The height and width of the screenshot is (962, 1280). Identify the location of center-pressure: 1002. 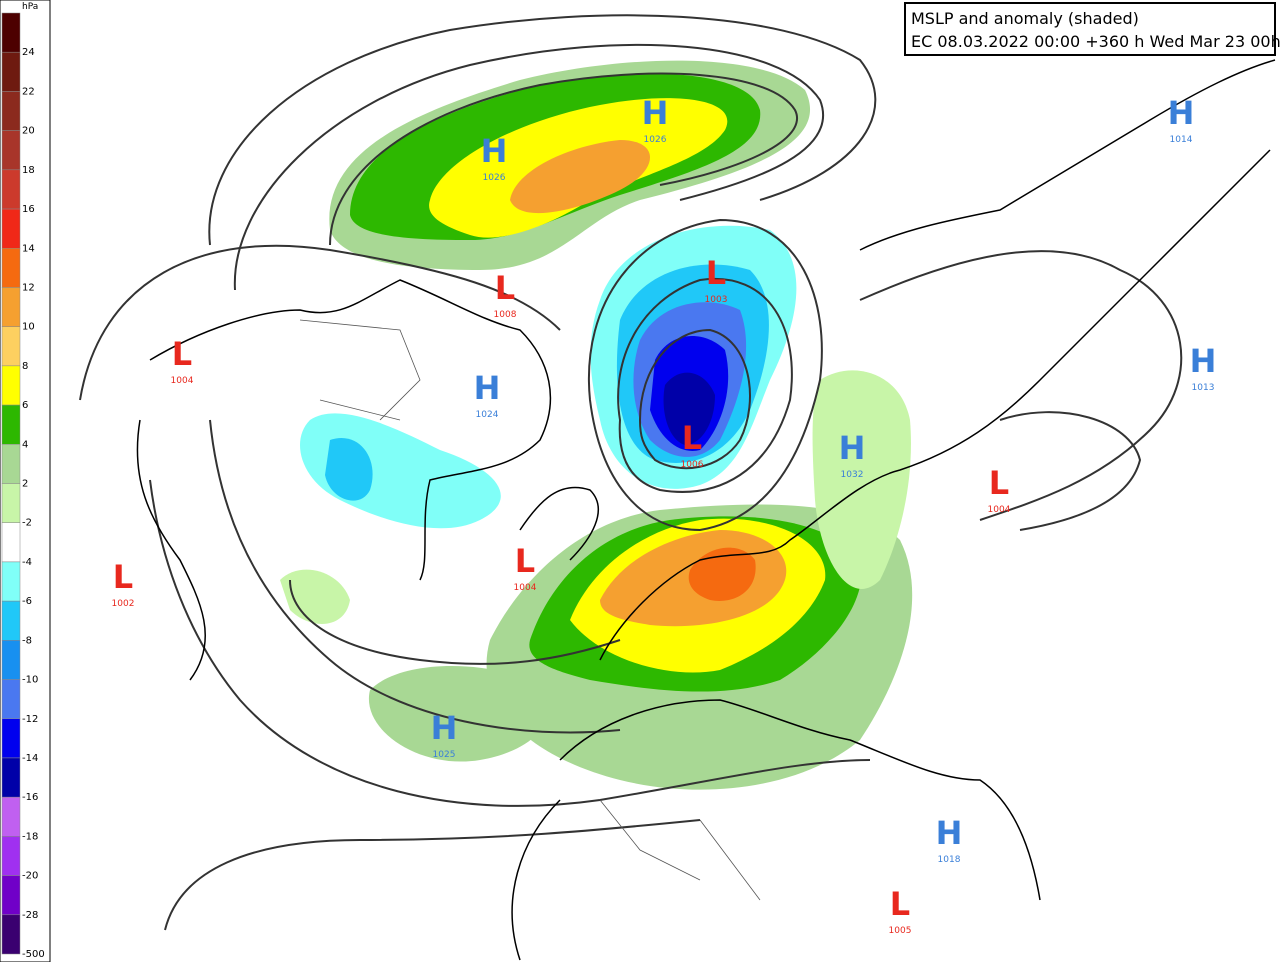
(123, 604).